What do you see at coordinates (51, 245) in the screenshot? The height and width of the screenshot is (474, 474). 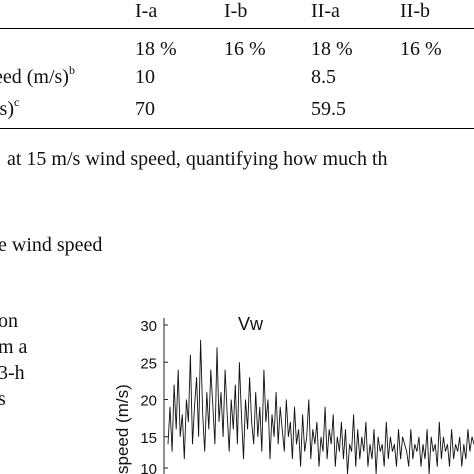 I see `body-line: e wind speed` at bounding box center [51, 245].